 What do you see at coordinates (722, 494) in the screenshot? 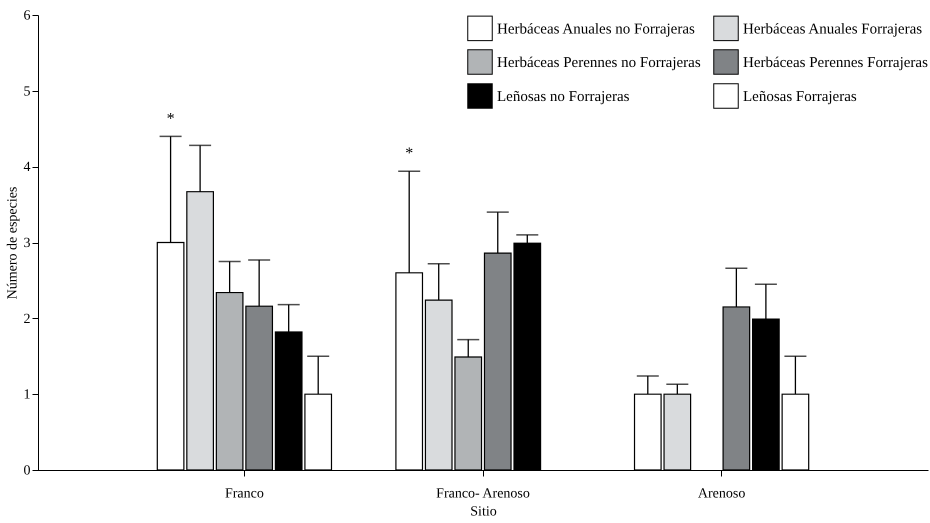
I see `x-tick-label: Arenoso` at bounding box center [722, 494].